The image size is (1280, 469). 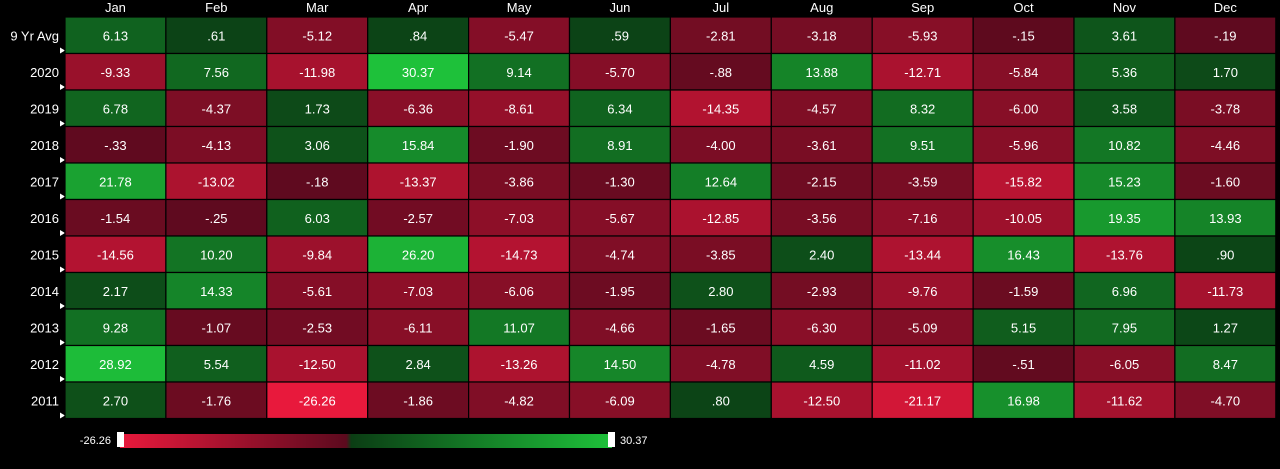 What do you see at coordinates (1226, 7) in the screenshot?
I see `column-header-dec: Dec` at bounding box center [1226, 7].